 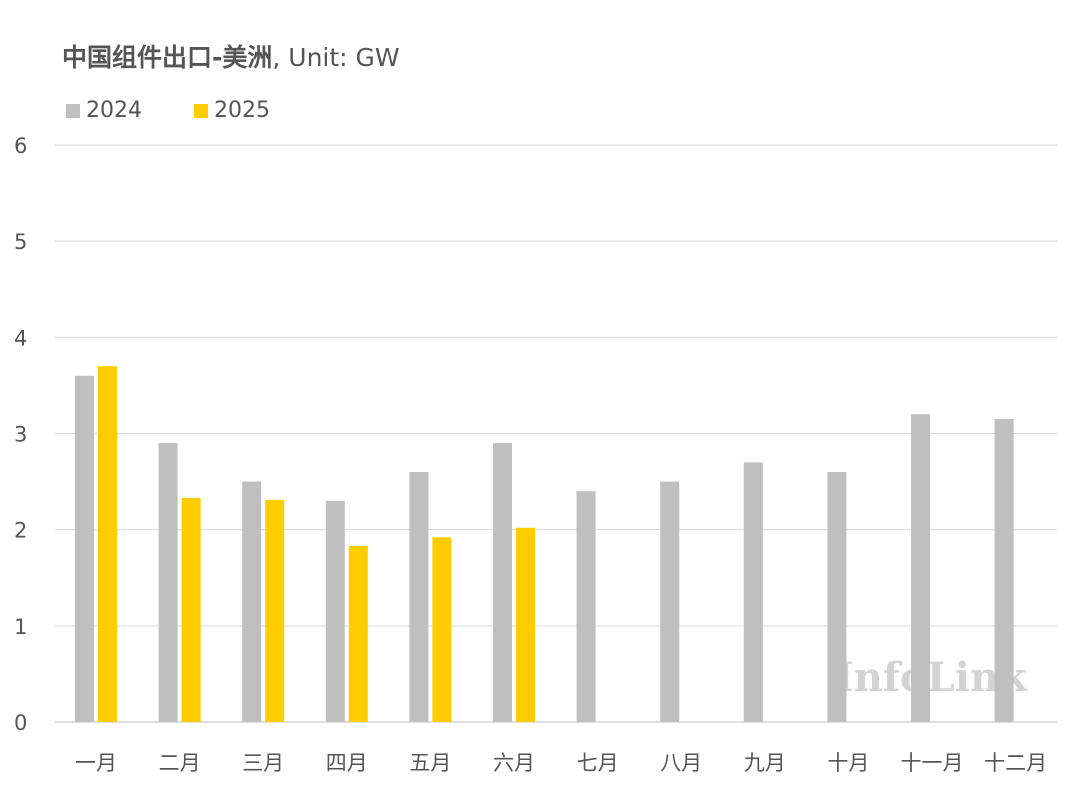 I want to click on x-tick-label: 八月, so click(x=681, y=763).